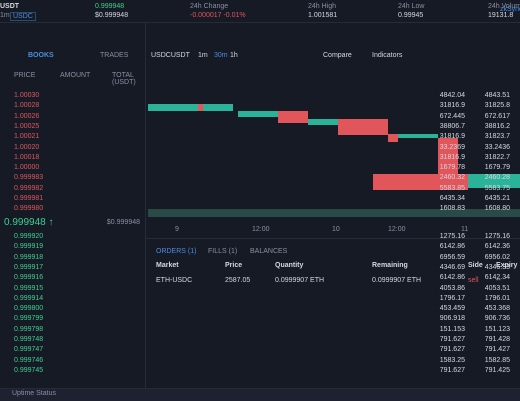  Describe the element at coordinates (452, 370) in the screenshot. I see `book-cell: 791.627` at that location.